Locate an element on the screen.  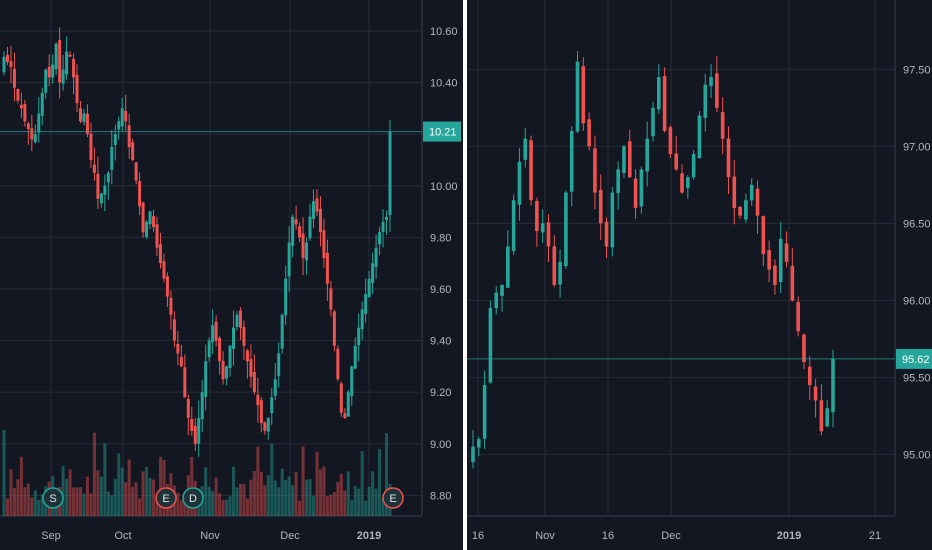
y-tick-label: 97.50 is located at coordinates (917, 70).